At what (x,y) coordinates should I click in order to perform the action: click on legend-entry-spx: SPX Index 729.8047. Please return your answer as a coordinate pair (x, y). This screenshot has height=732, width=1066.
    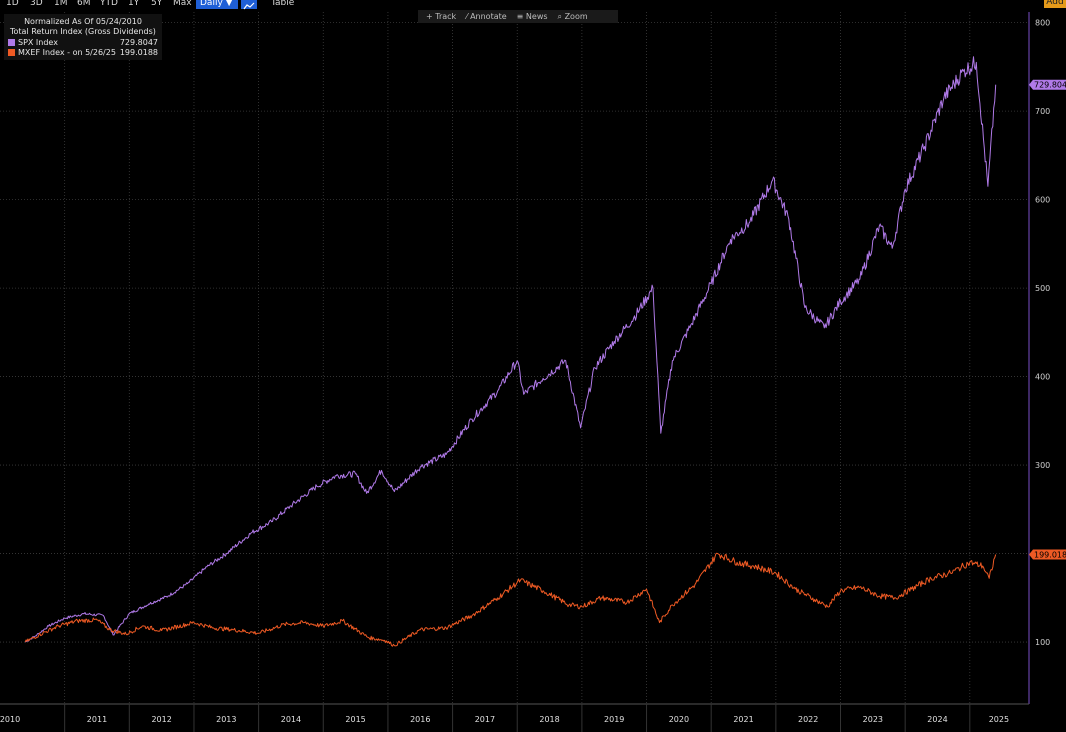
    Looking at the image, I should click on (85, 43).